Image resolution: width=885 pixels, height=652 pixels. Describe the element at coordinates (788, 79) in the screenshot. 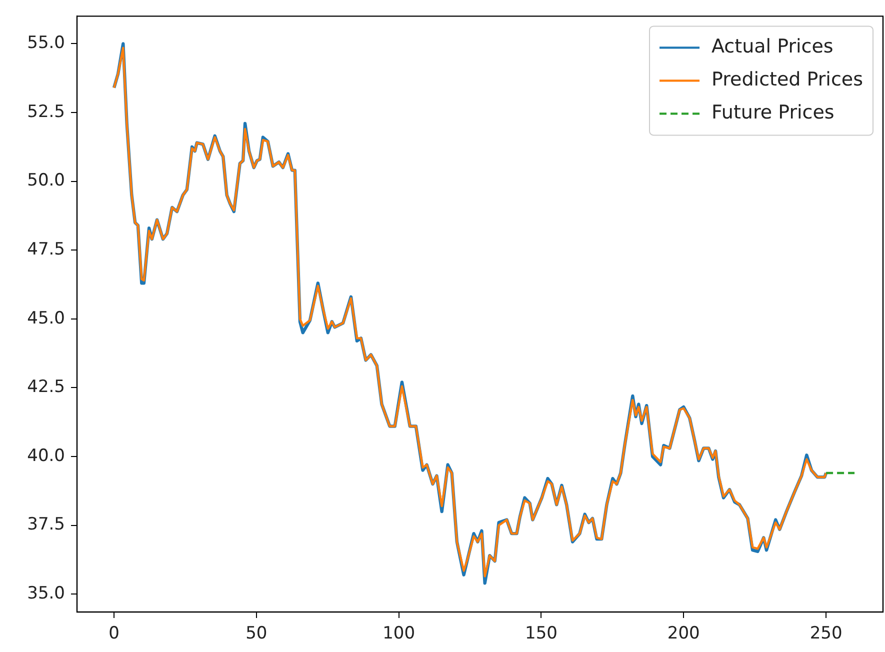

I see `legend-label: Predicted Prices` at that location.